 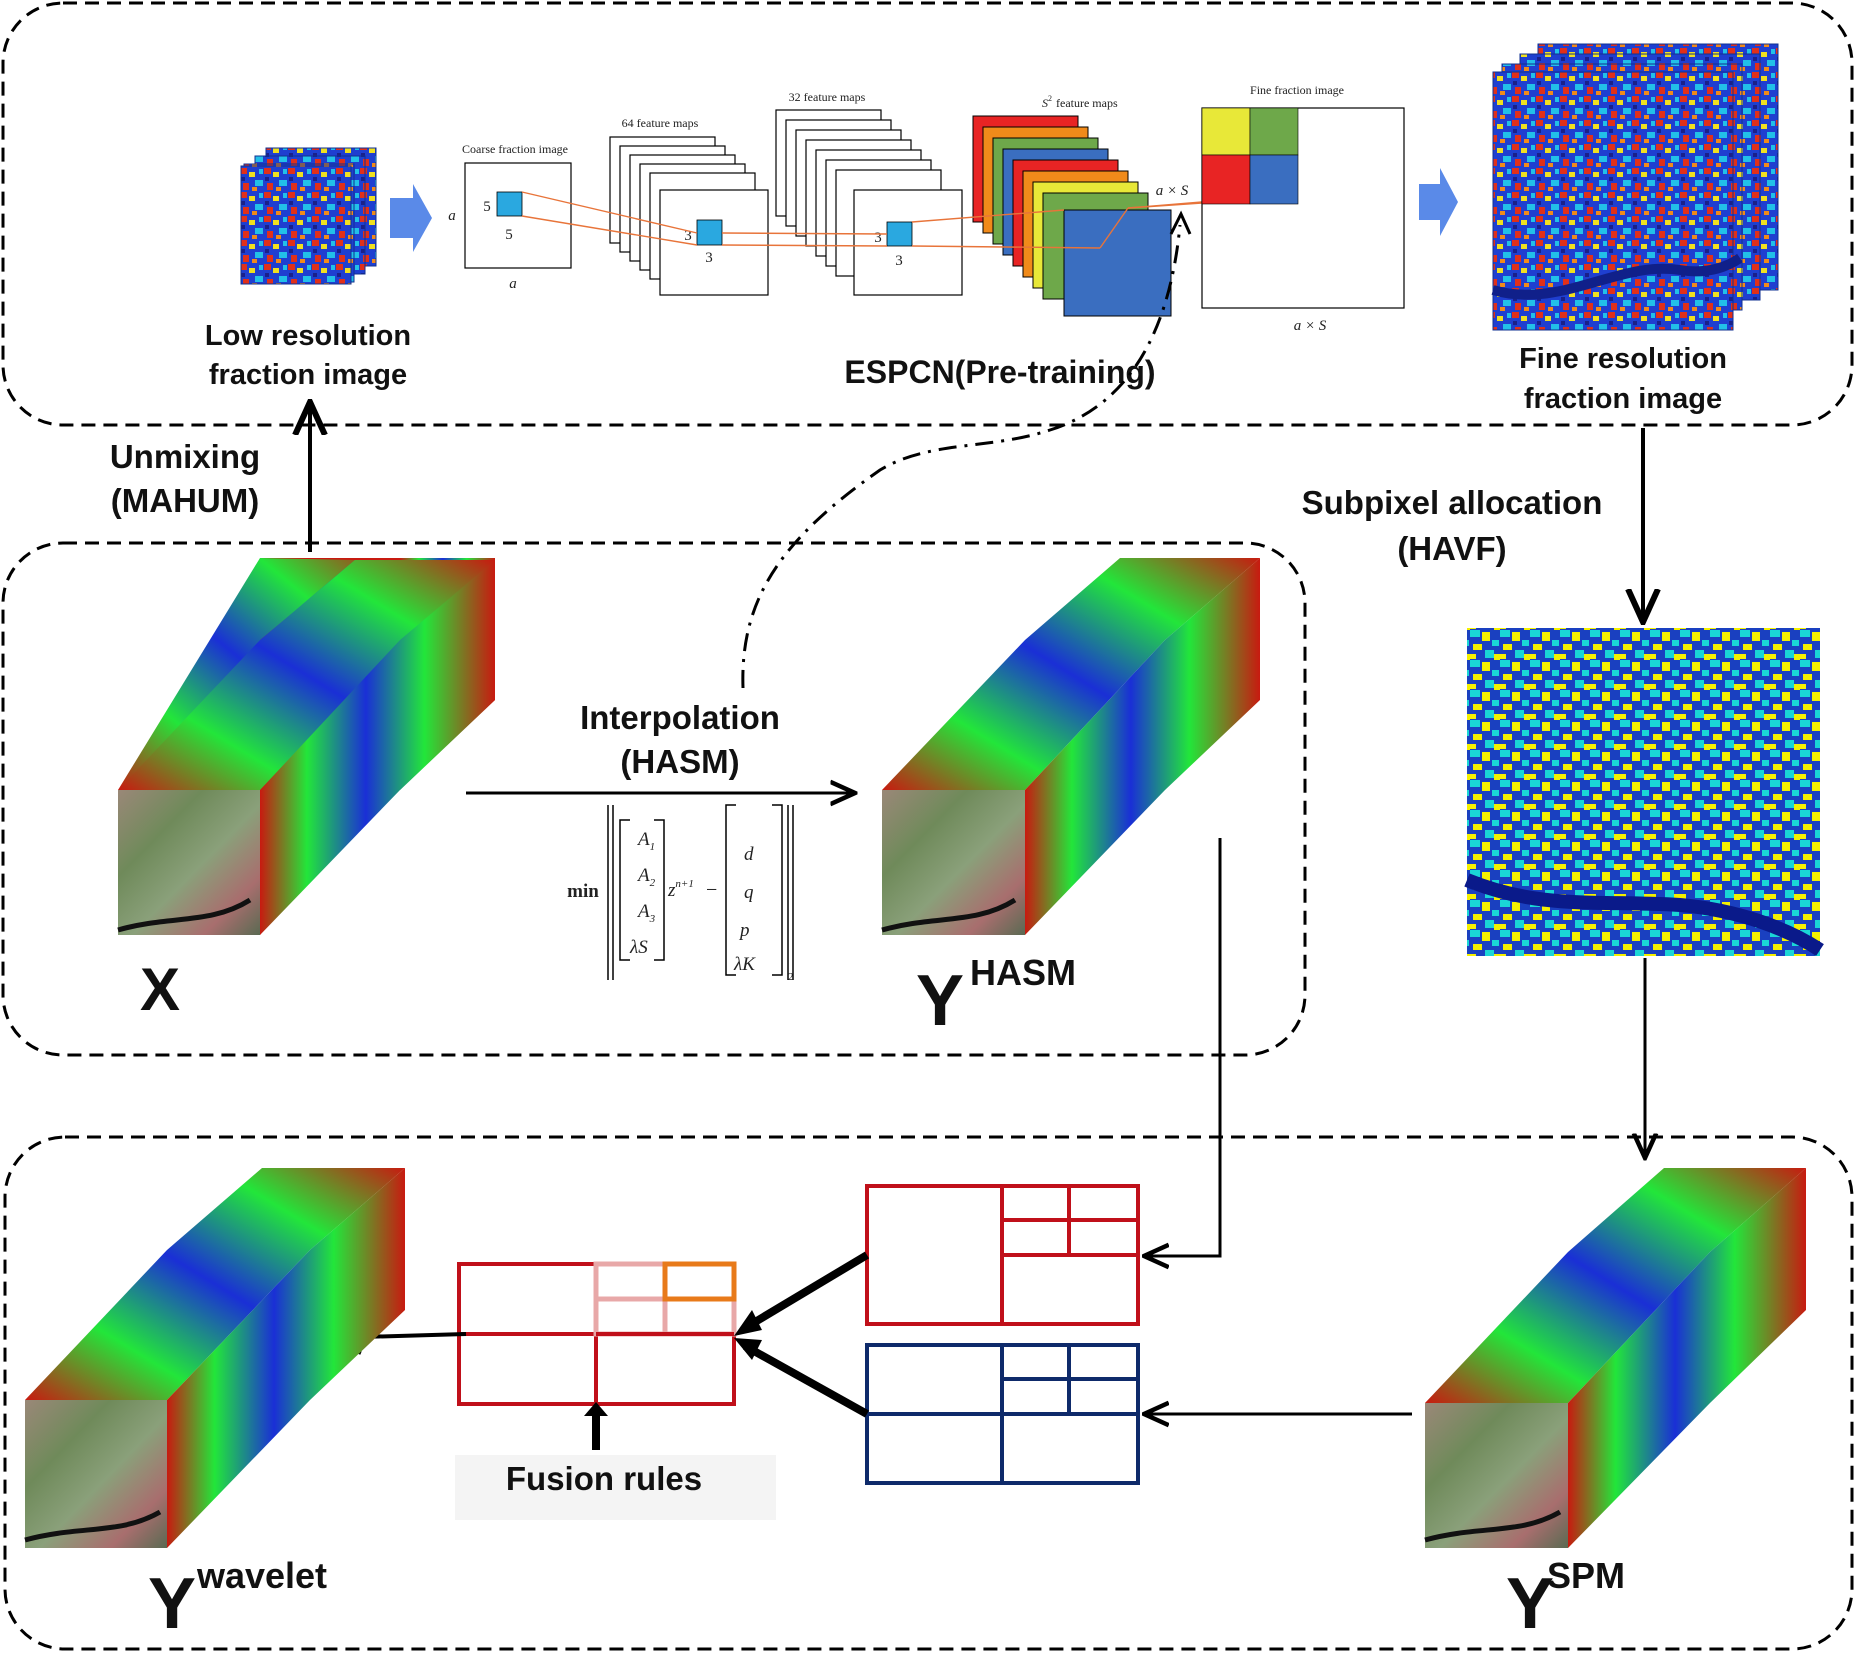 I want to click on fm32-kernel-pixel, so click(x=899, y=234).